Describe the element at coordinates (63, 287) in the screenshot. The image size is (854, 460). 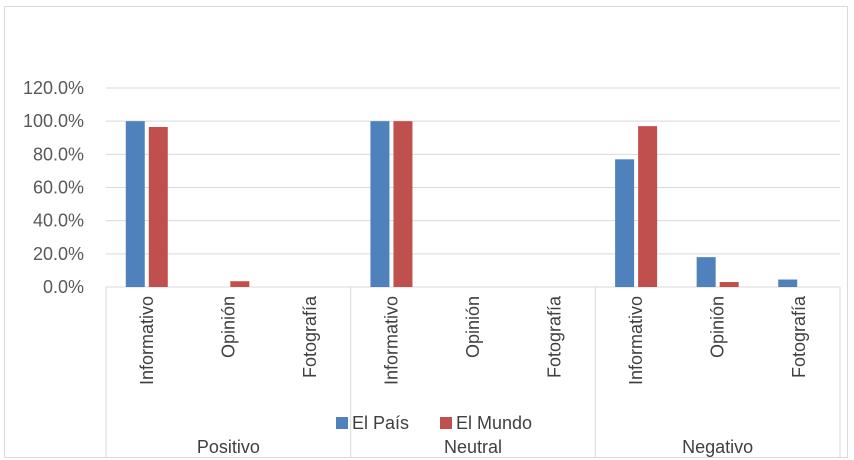
I see `y-tick-label: 0.0%` at that location.